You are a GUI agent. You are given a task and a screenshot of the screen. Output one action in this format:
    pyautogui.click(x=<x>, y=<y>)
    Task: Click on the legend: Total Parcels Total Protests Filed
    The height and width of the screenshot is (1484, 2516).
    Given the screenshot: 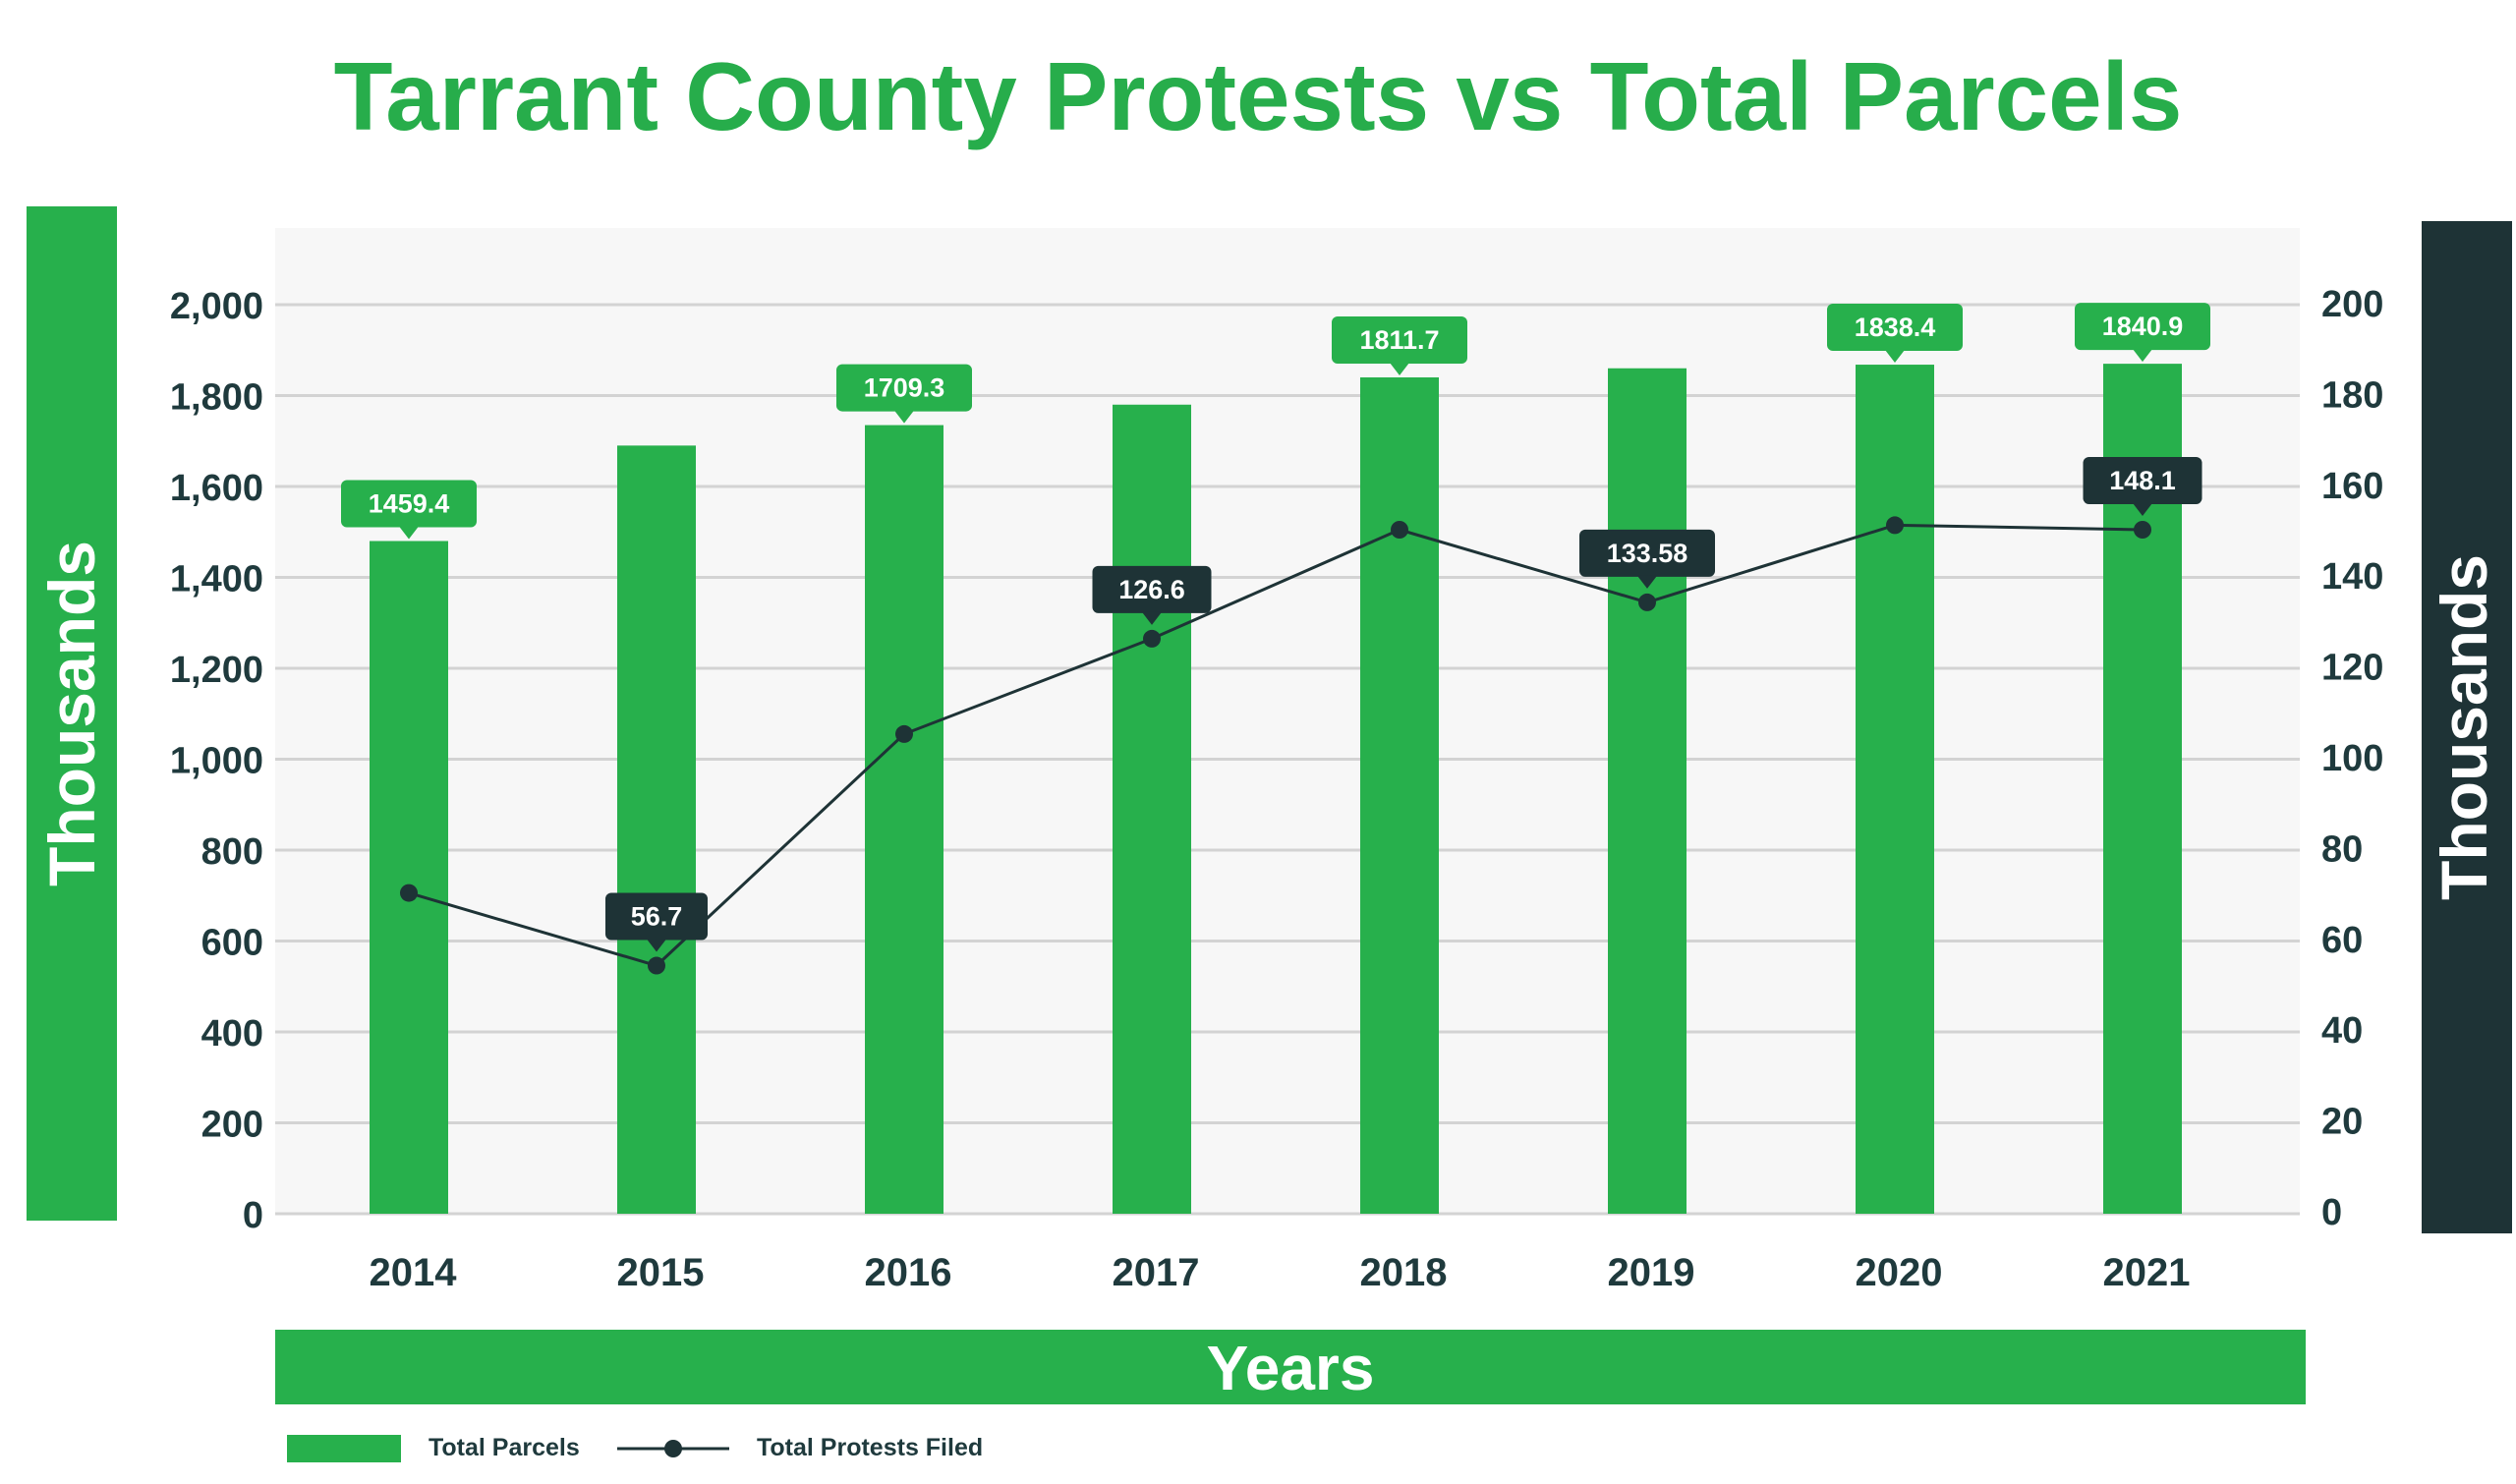 What is the action you would take?
    pyautogui.click(x=635, y=1448)
    